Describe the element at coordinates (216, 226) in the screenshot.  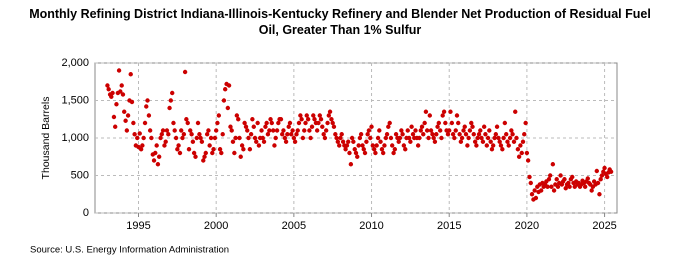
I see `x-tick-label: 2000` at that location.